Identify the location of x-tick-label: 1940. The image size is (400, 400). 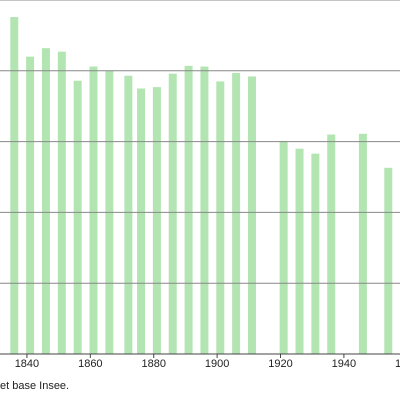
(344, 364).